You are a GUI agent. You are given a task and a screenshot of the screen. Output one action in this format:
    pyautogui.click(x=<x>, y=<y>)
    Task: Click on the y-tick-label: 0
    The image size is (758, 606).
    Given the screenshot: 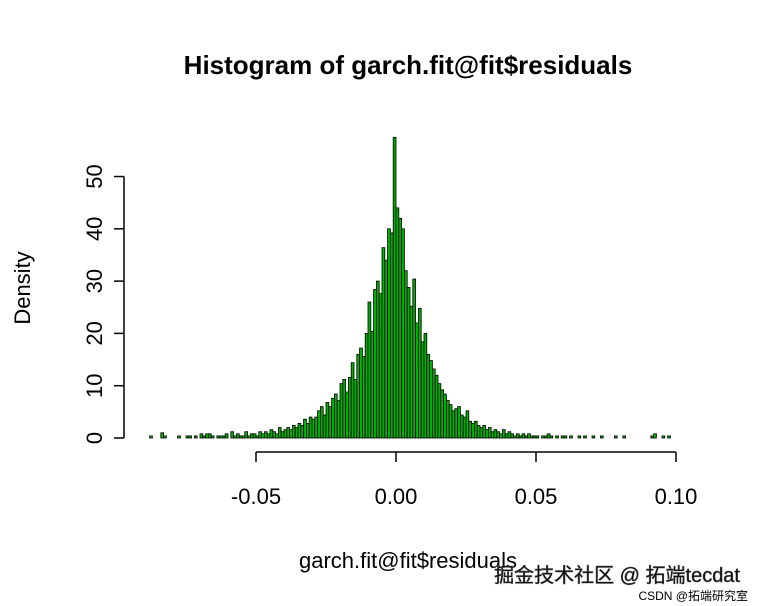 What is the action you would take?
    pyautogui.click(x=94, y=438)
    